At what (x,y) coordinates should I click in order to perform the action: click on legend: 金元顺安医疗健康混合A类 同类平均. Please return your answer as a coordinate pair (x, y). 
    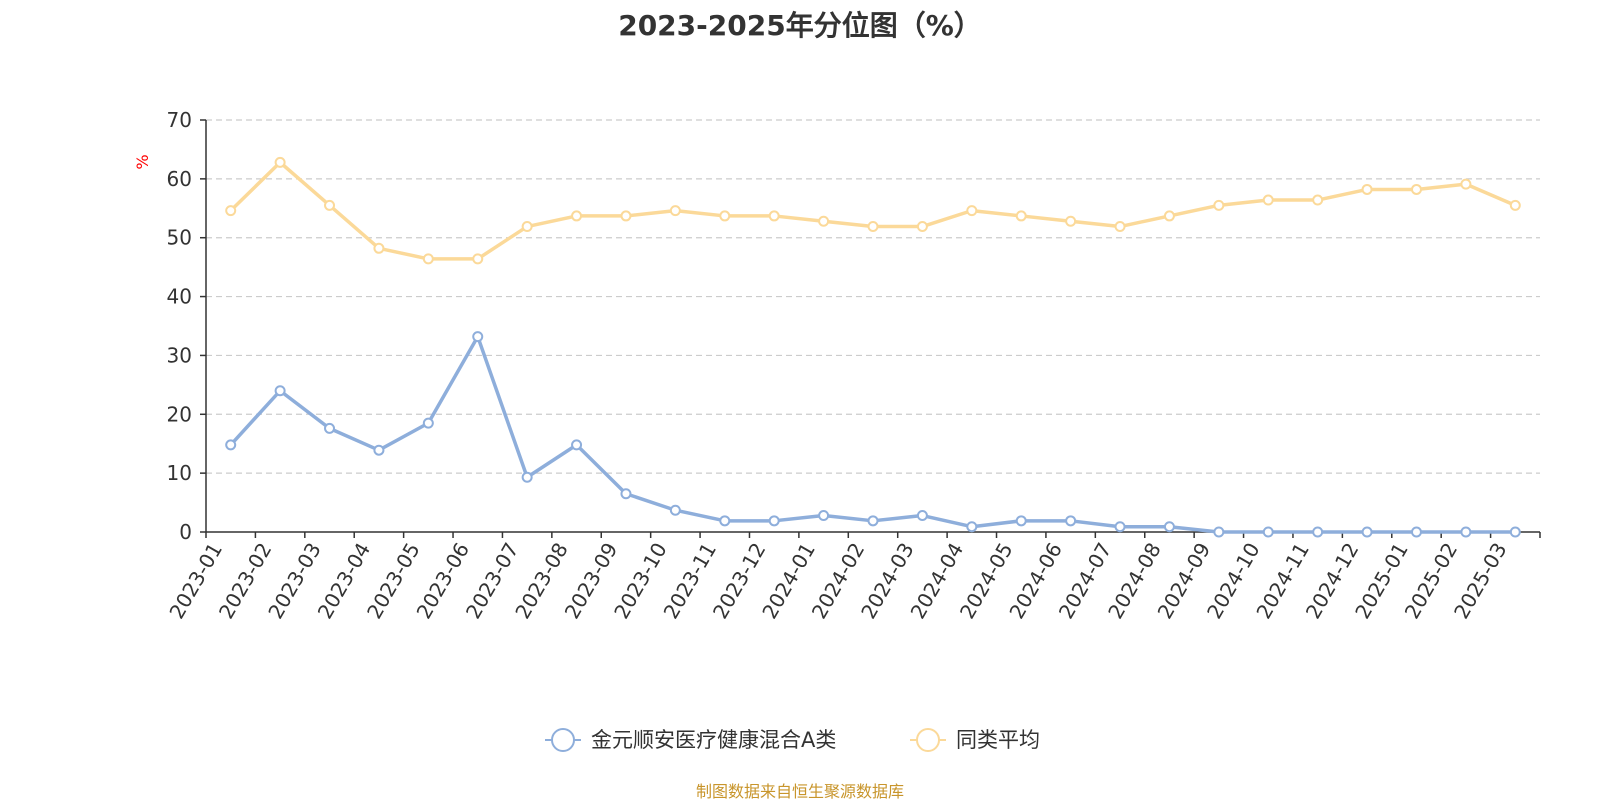
    Looking at the image, I should click on (792, 740).